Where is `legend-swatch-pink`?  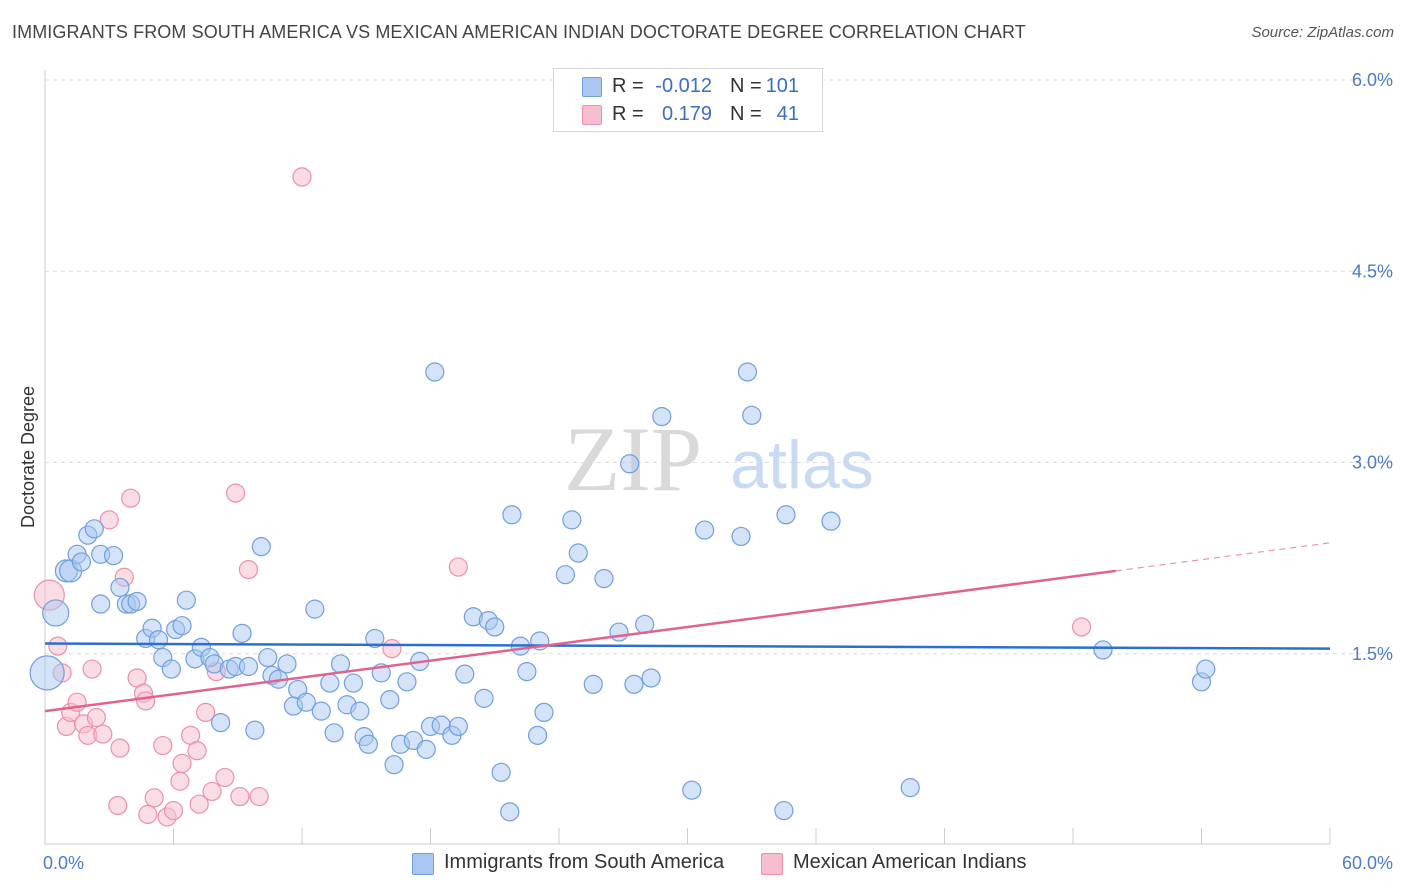
legend-swatch-pink is located at coordinates (592, 115).